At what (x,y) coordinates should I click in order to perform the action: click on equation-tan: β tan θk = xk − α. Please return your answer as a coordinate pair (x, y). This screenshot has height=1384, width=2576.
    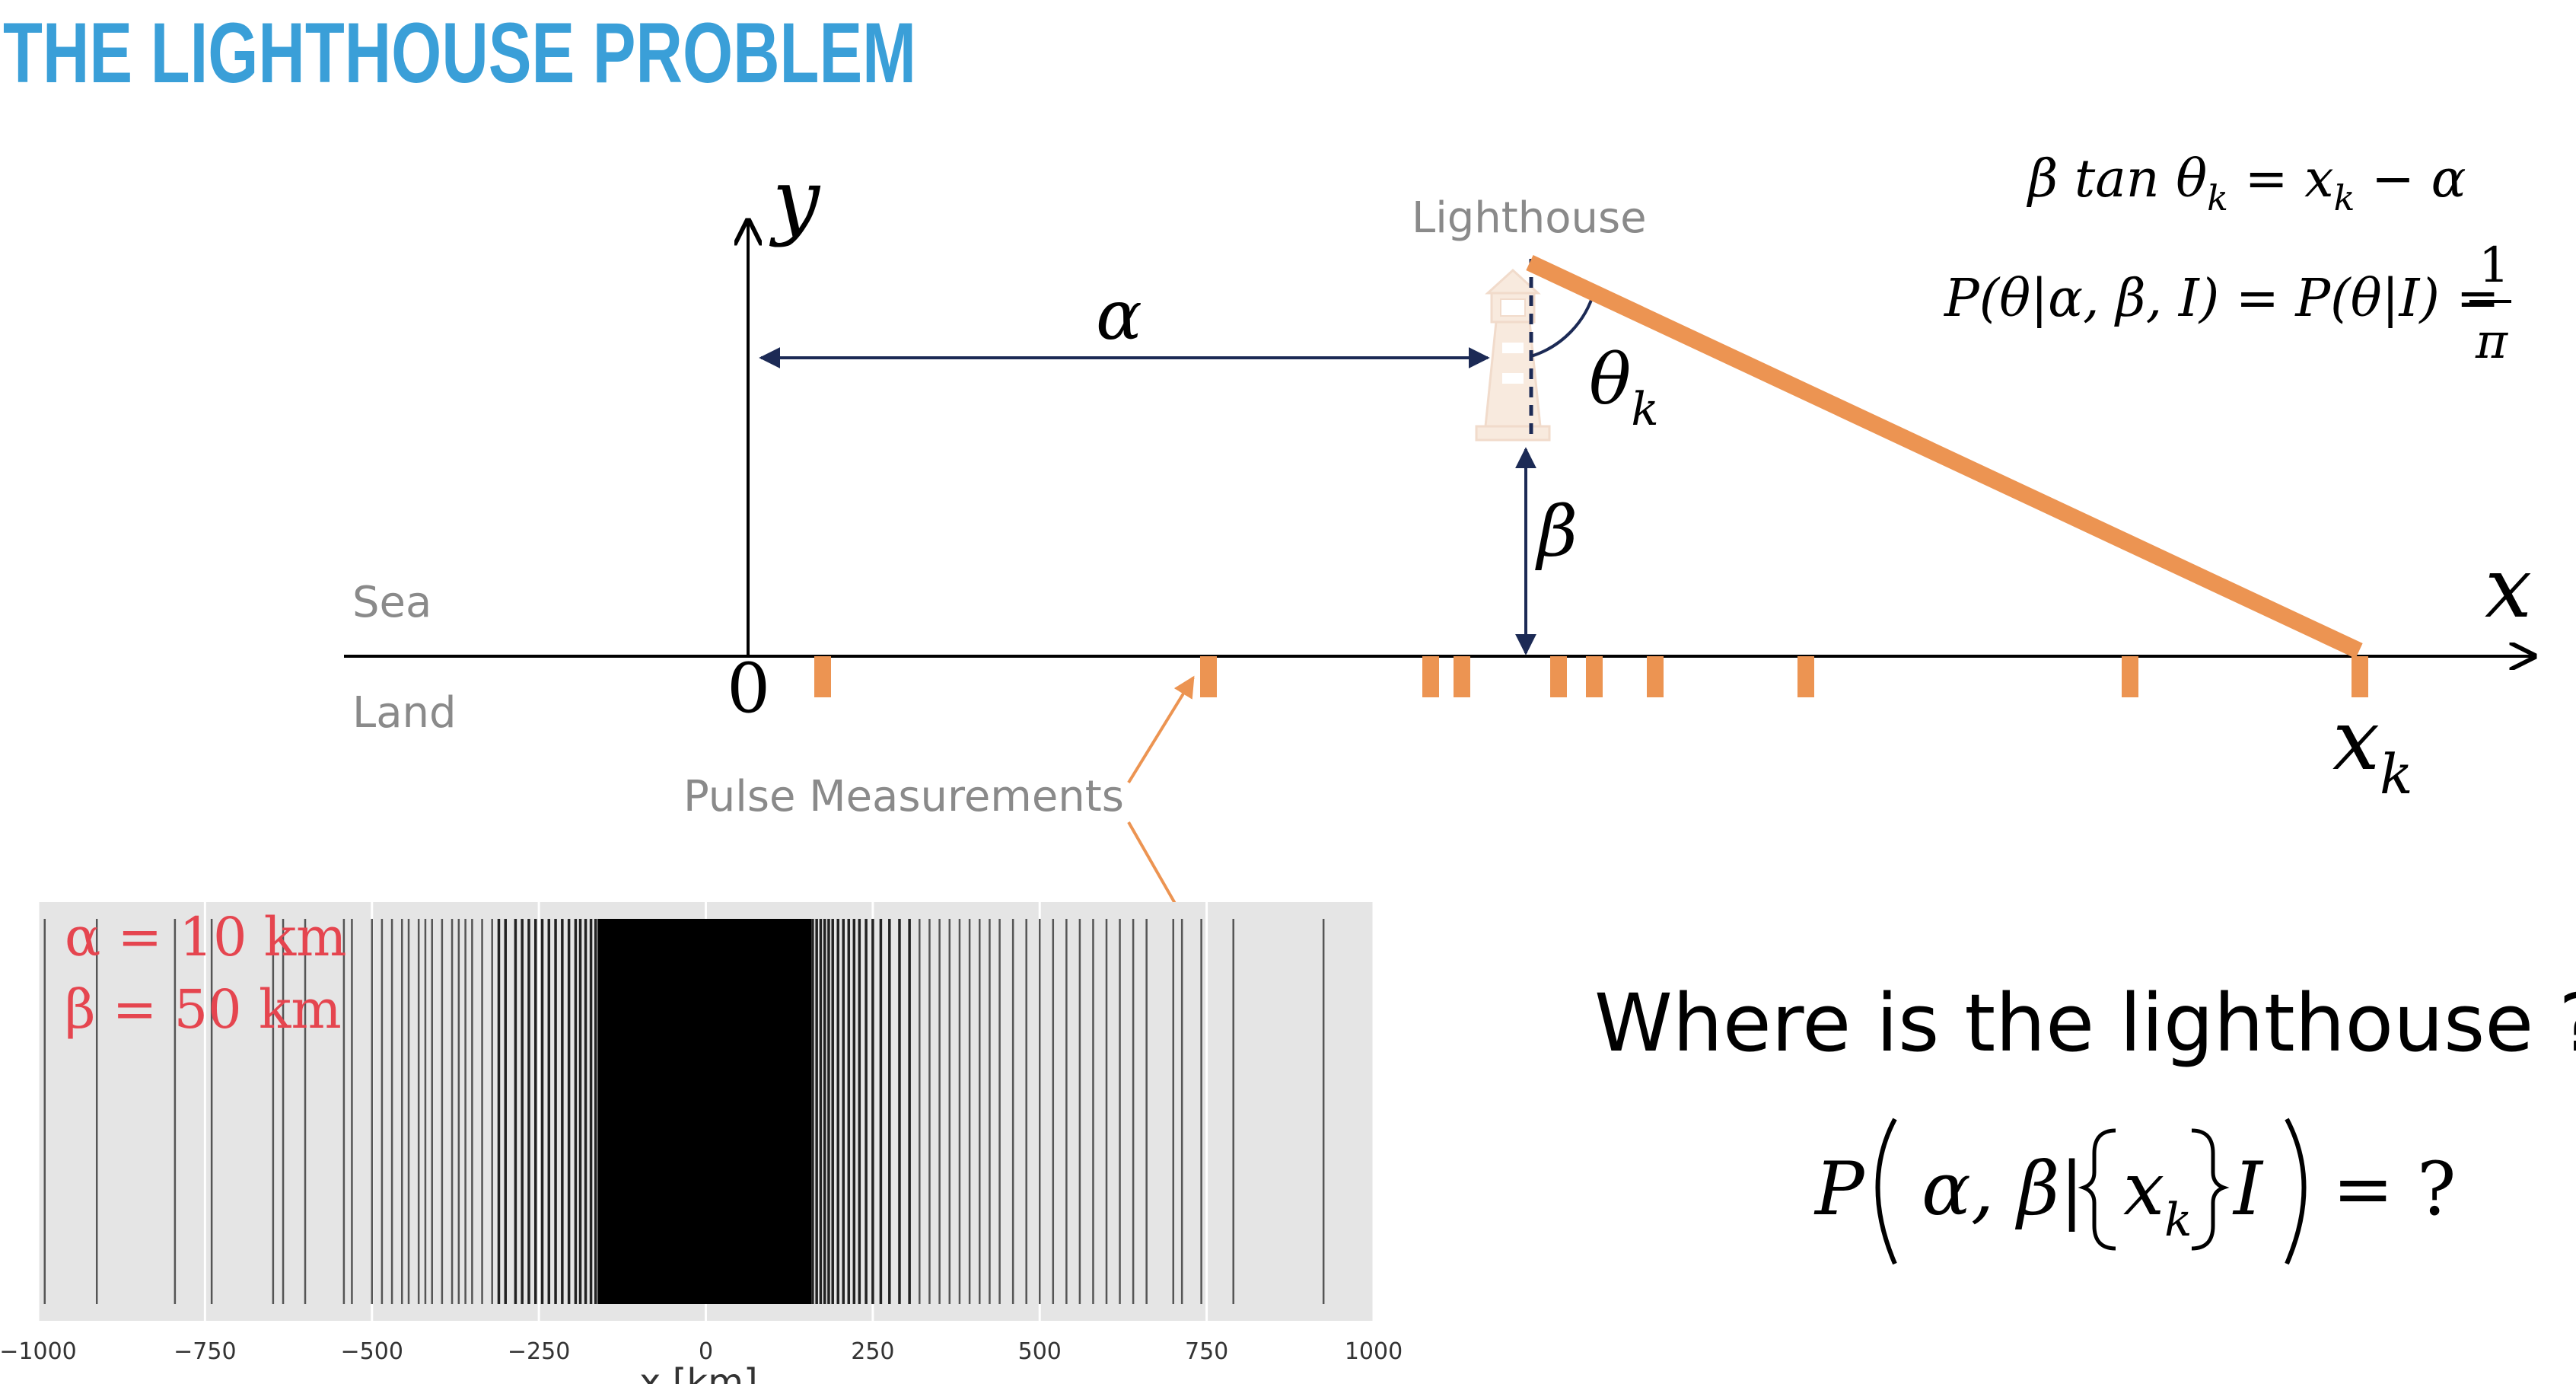
    Looking at the image, I should click on (2246, 183).